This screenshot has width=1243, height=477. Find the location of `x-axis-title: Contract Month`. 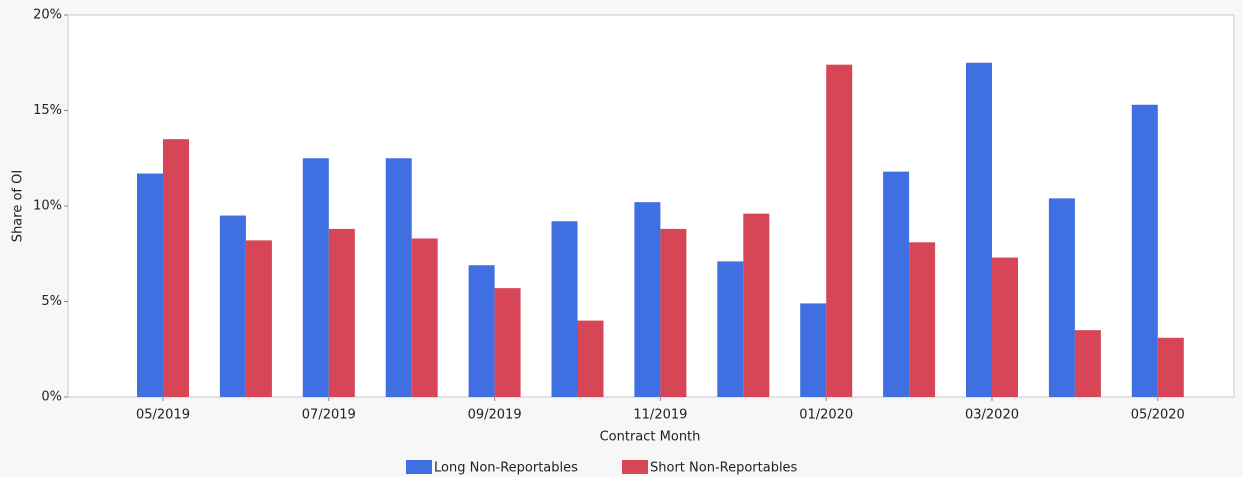

x-axis-title: Contract Month is located at coordinates (650, 437).